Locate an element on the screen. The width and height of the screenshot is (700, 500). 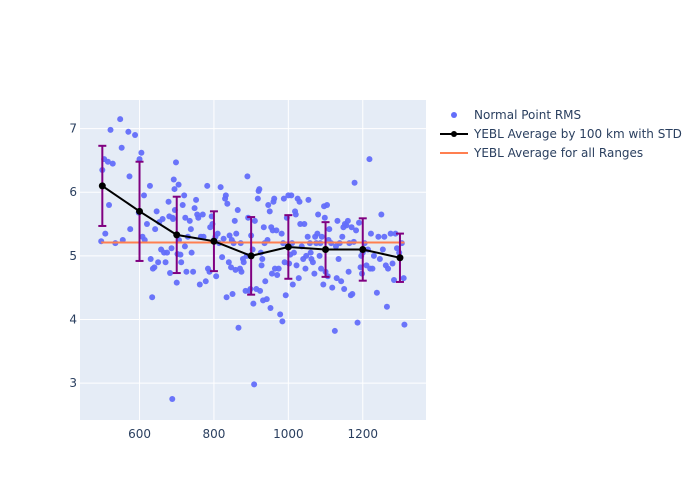
y-axis-ticks: 3 4 5 6 7 is located at coordinates (73, 256).